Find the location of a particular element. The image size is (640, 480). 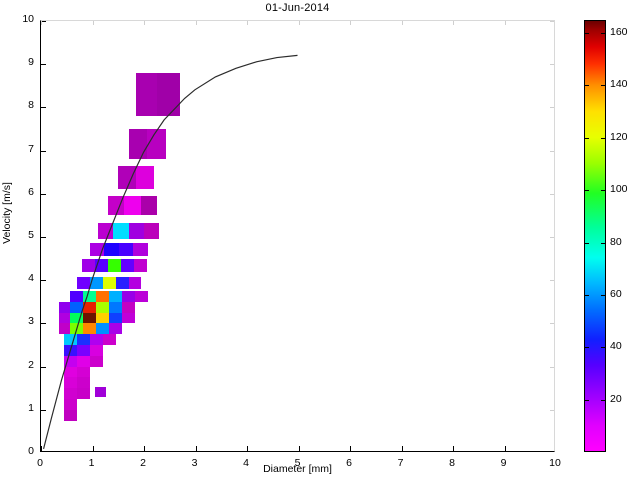

x-tick-label: 6 is located at coordinates (349, 463).